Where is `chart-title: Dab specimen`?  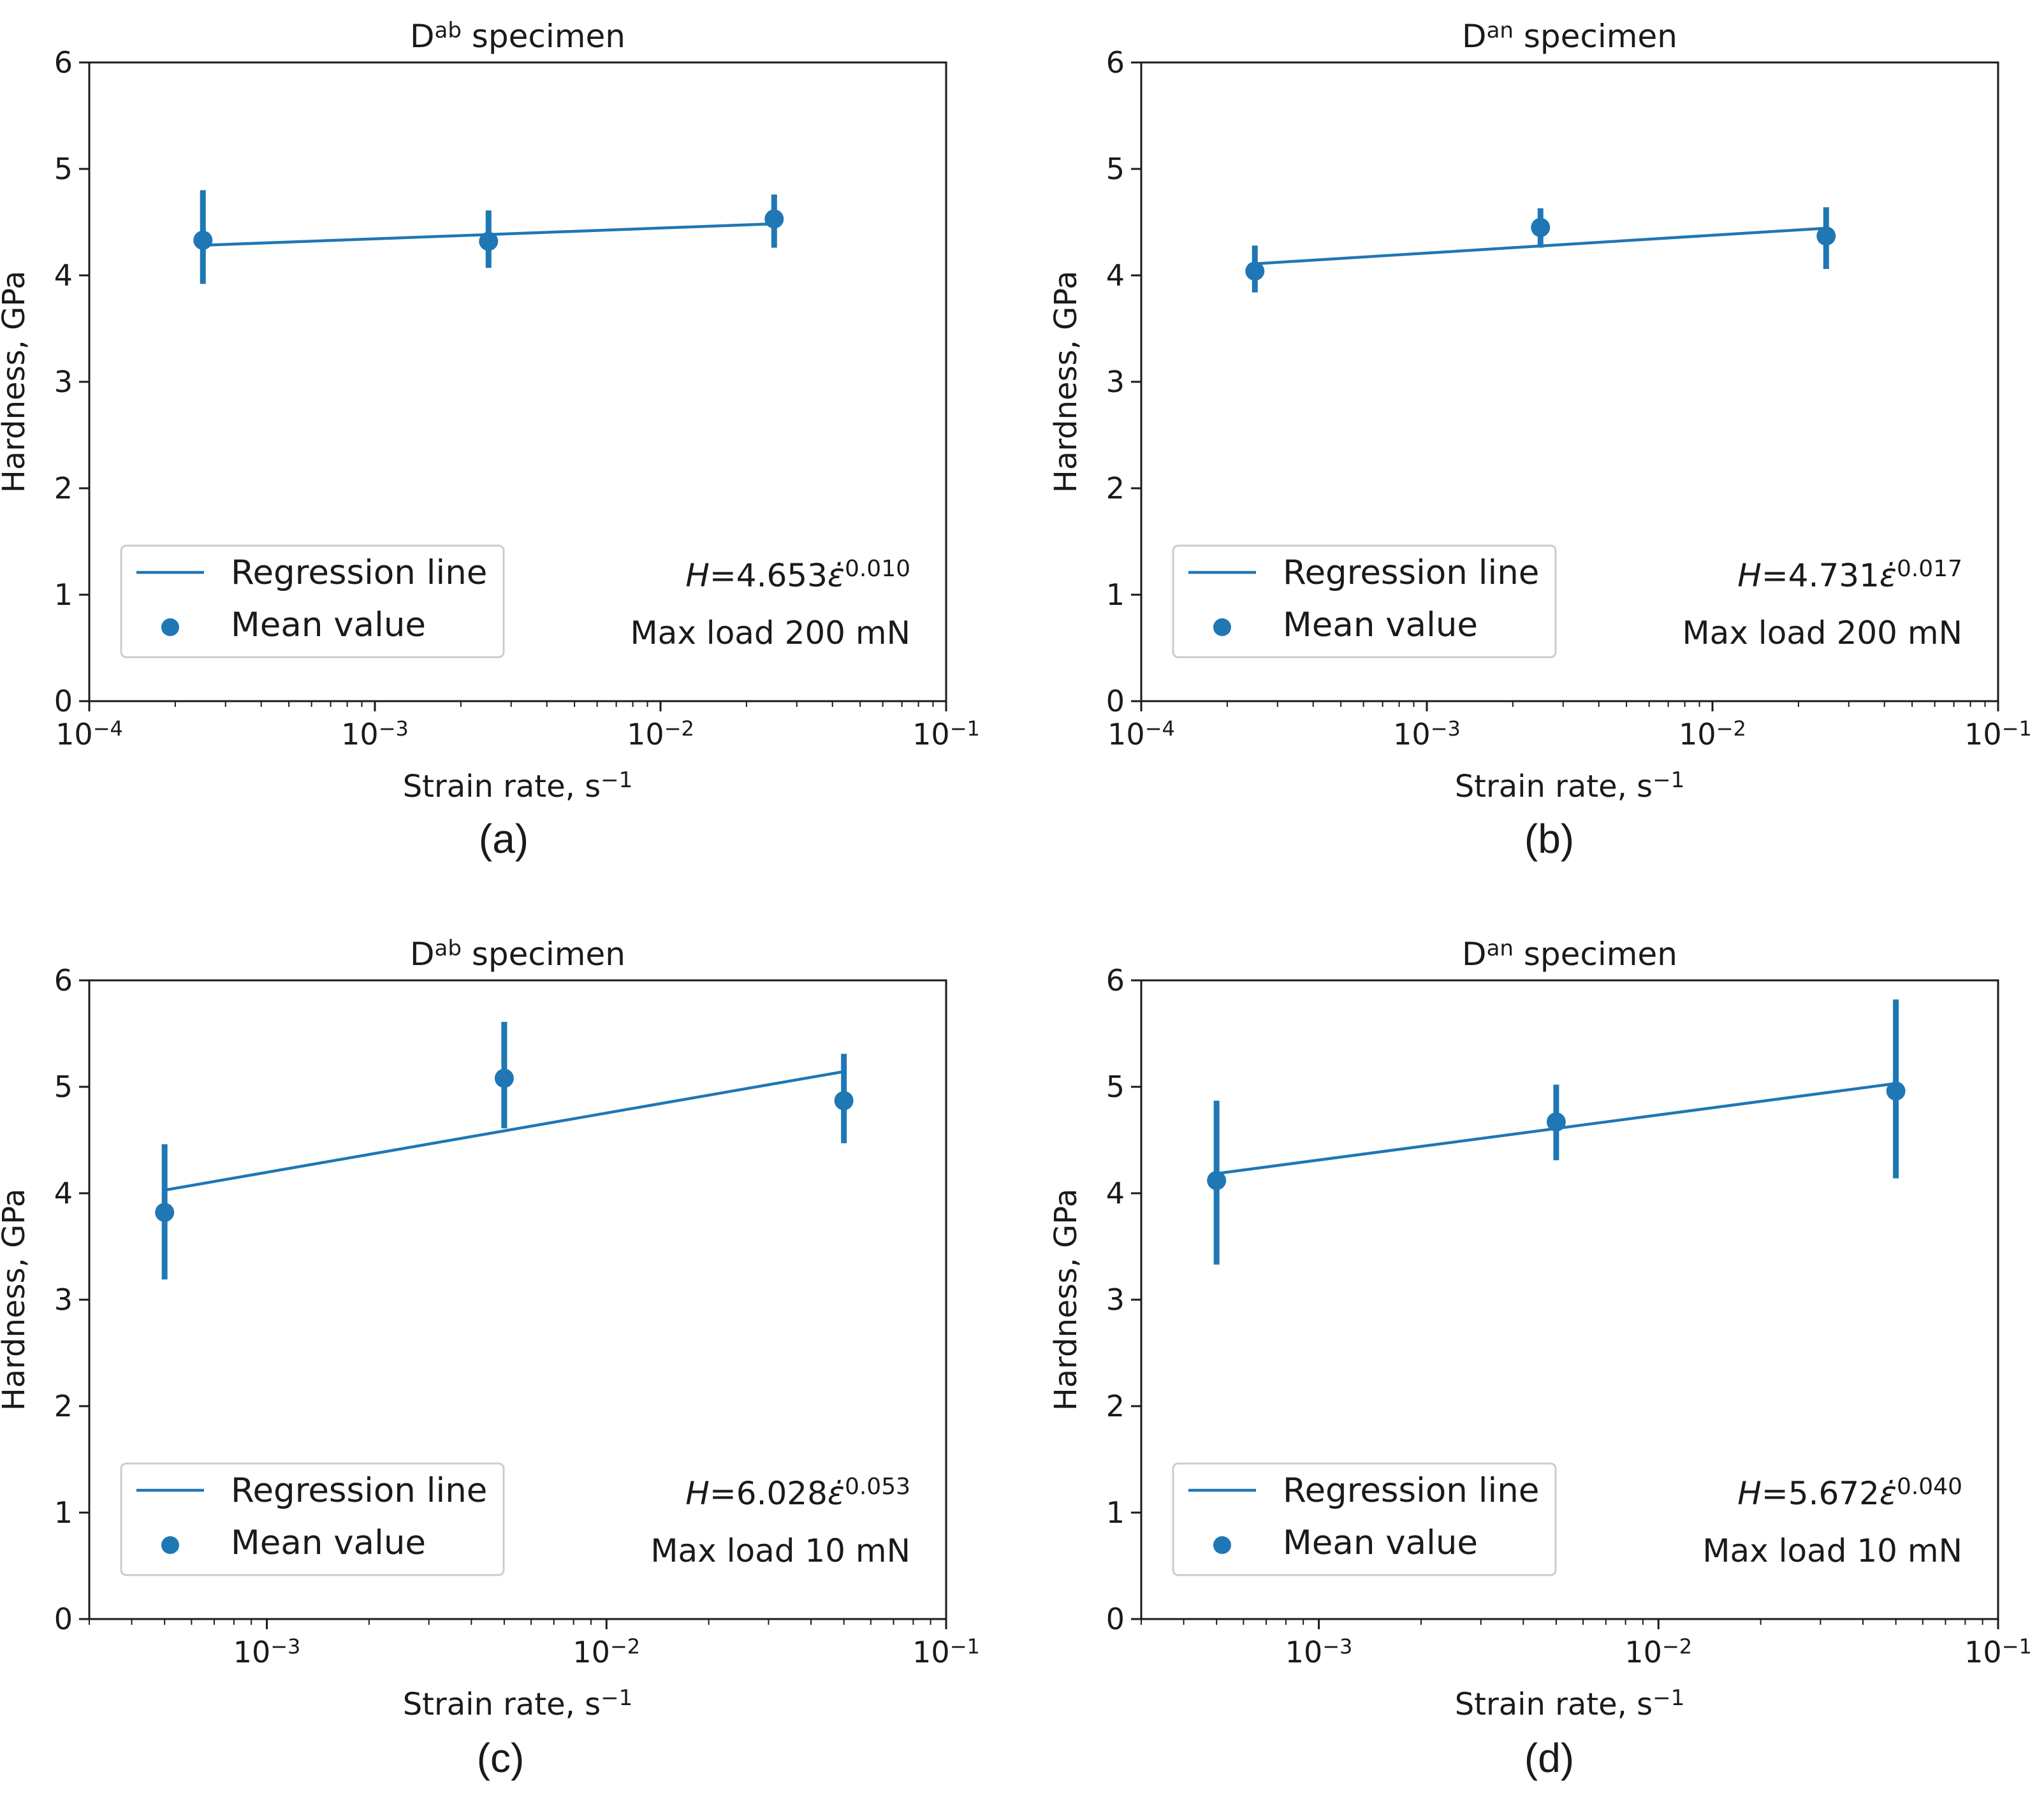
chart-title: Dab specimen is located at coordinates (517, 36).